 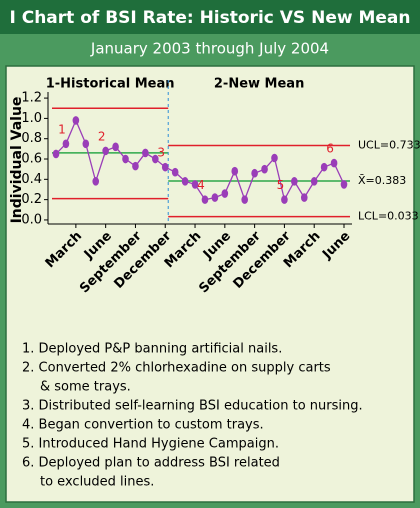 I want to click on annotation: 2, so click(x=102, y=136).